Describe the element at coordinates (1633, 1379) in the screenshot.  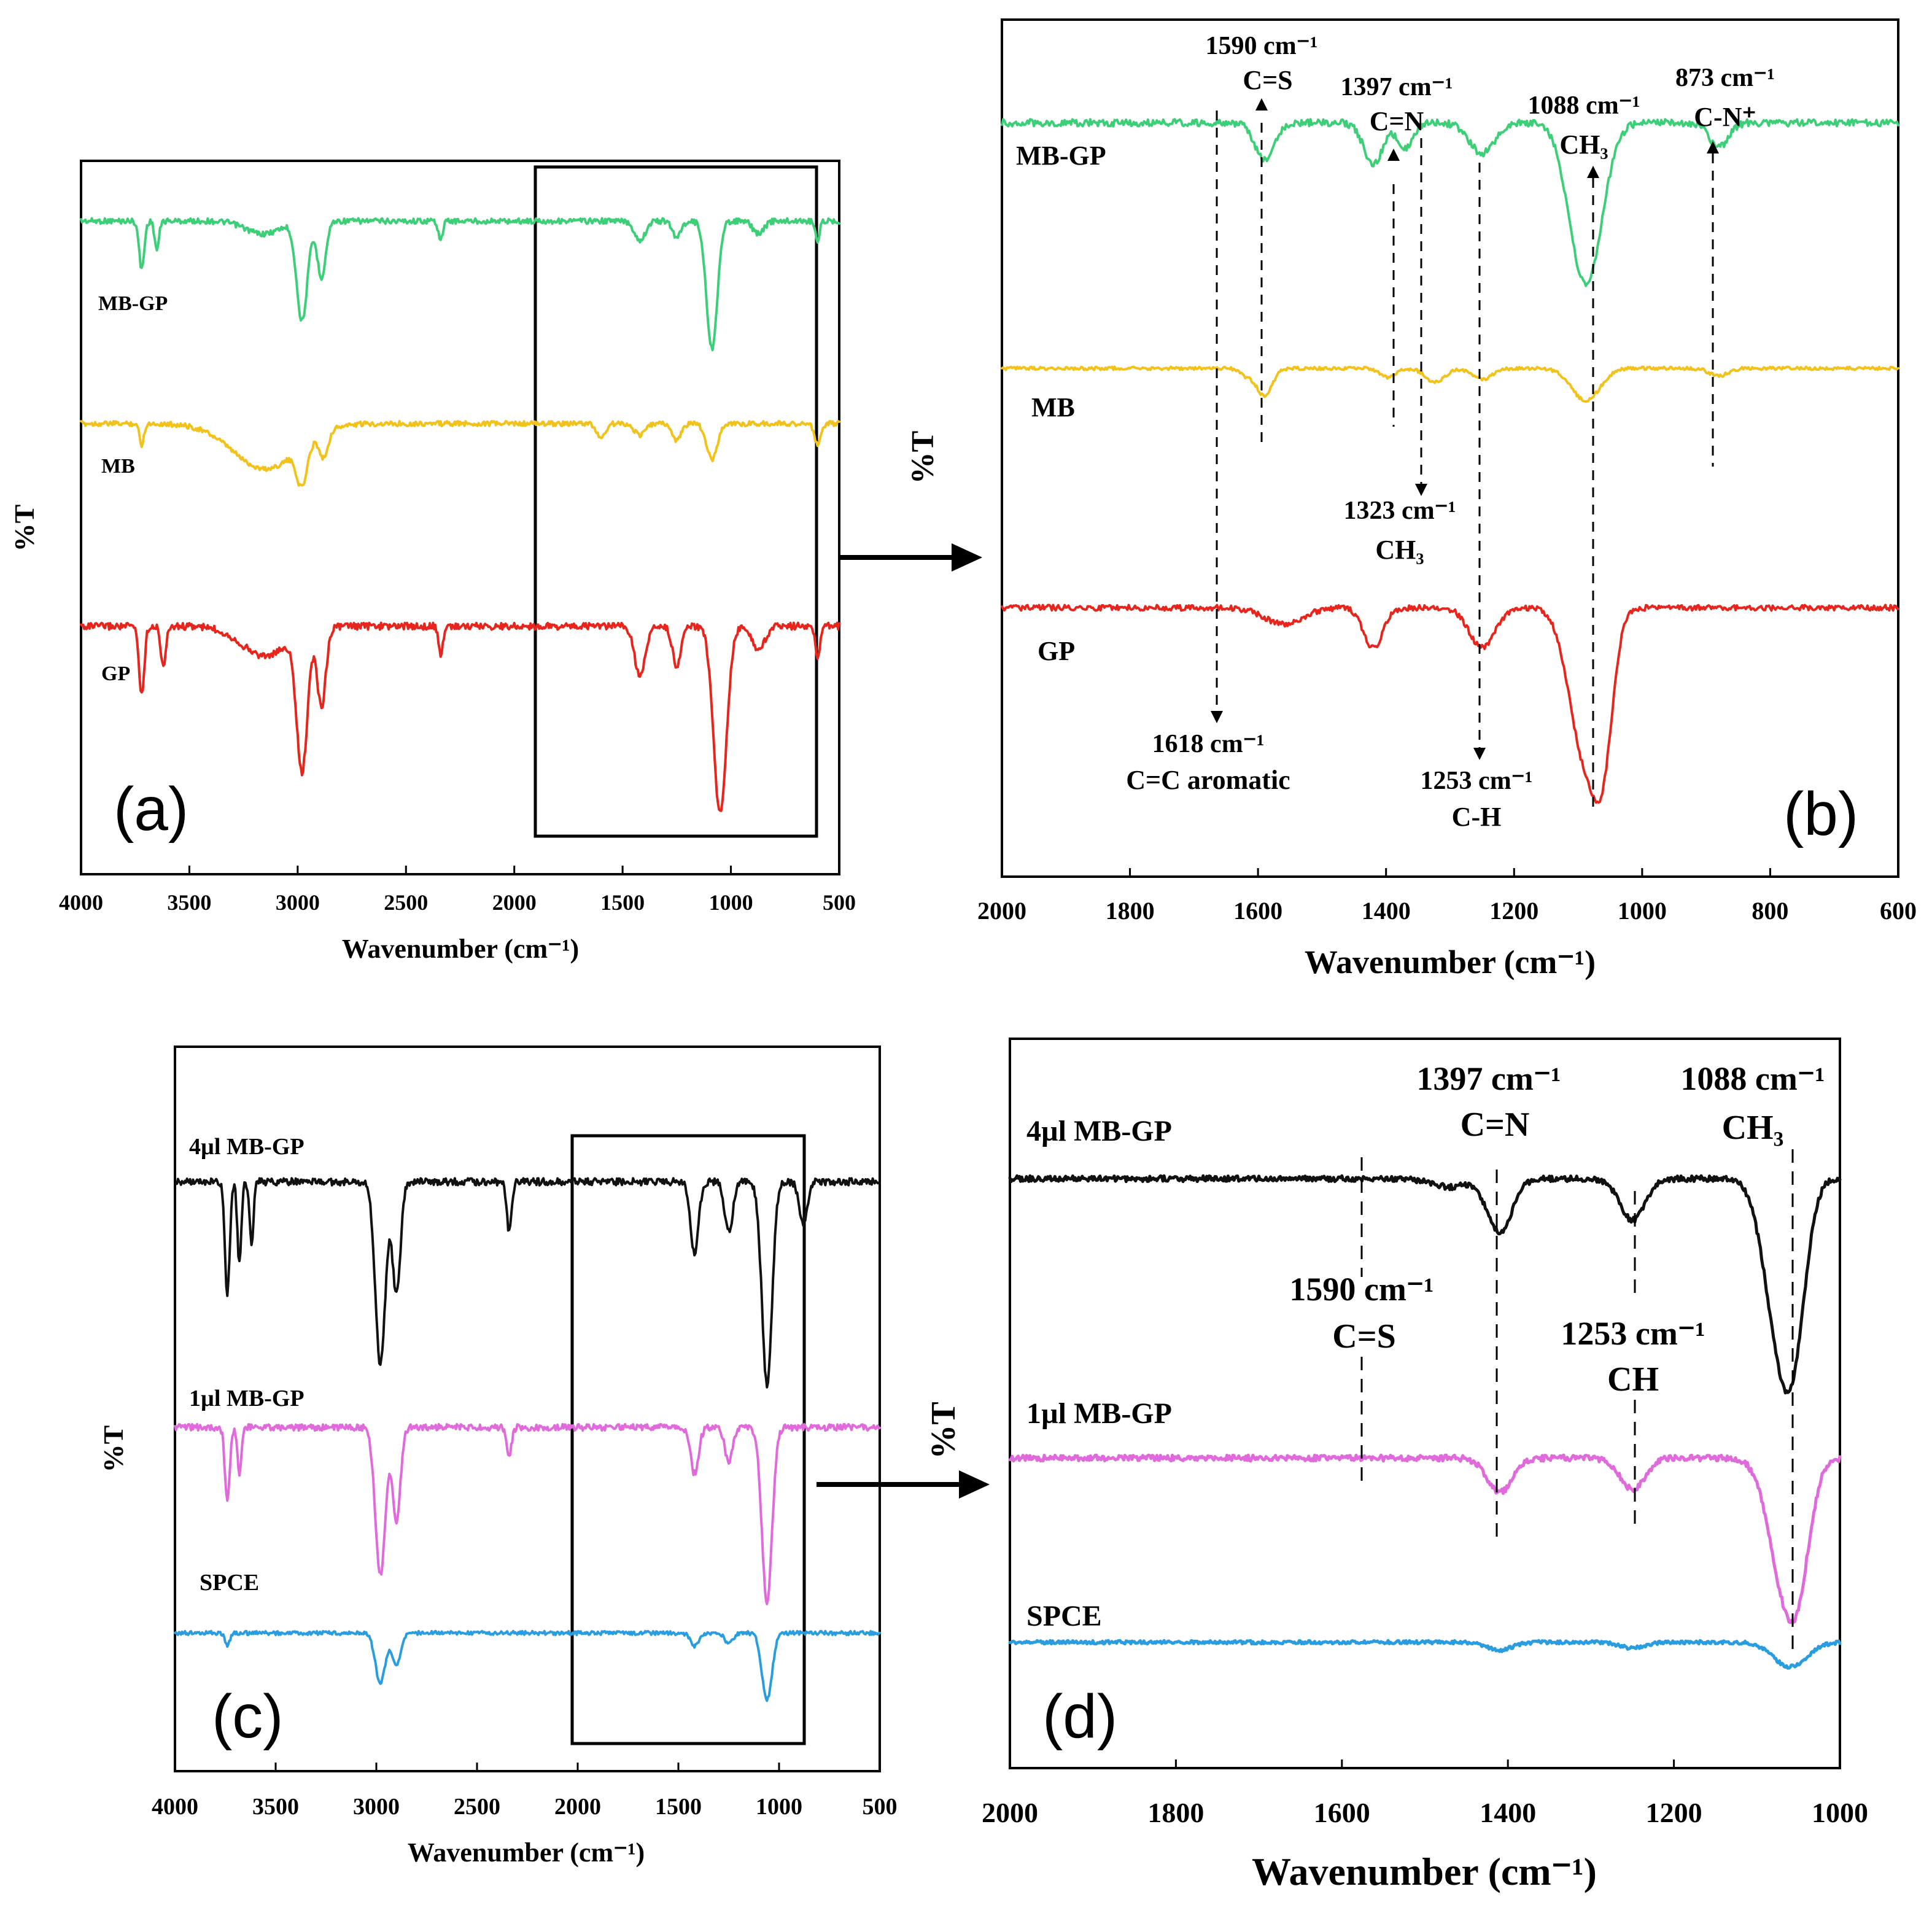
I see `band-group: CH` at that location.